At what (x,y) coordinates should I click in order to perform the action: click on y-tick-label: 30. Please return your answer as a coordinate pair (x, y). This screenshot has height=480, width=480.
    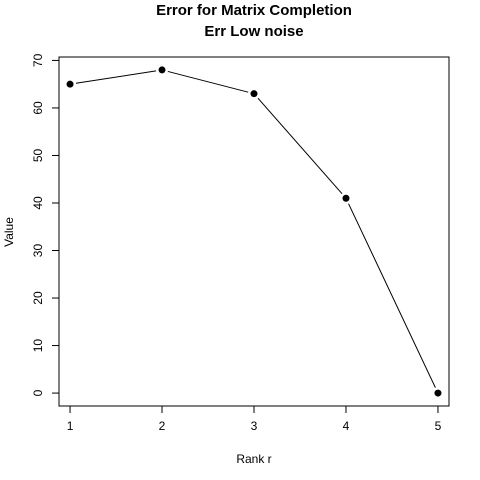
    Looking at the image, I should click on (38, 251).